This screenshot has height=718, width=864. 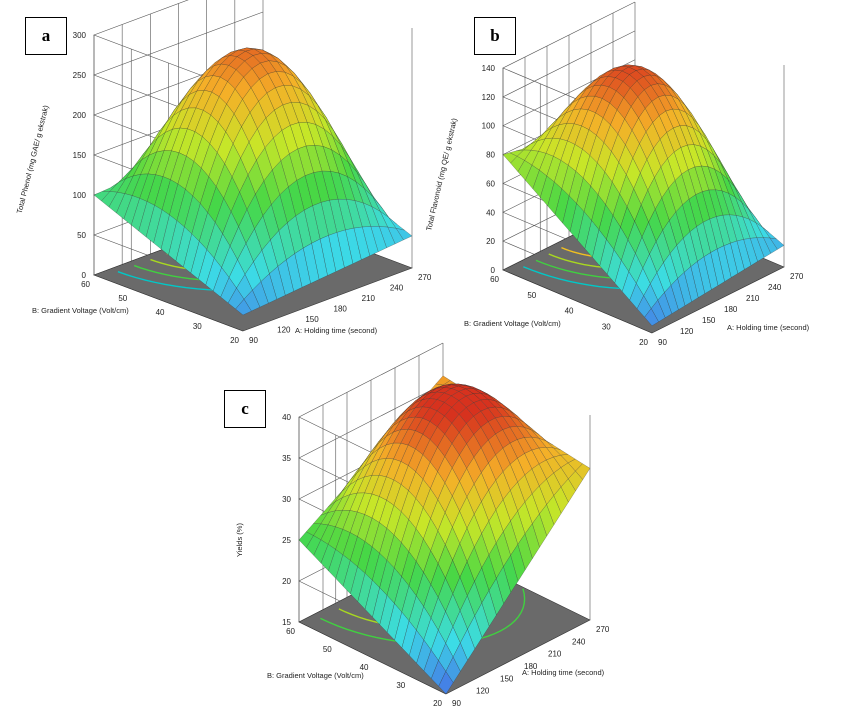 I want to click on z-tick-label: 150, so click(x=80, y=155).